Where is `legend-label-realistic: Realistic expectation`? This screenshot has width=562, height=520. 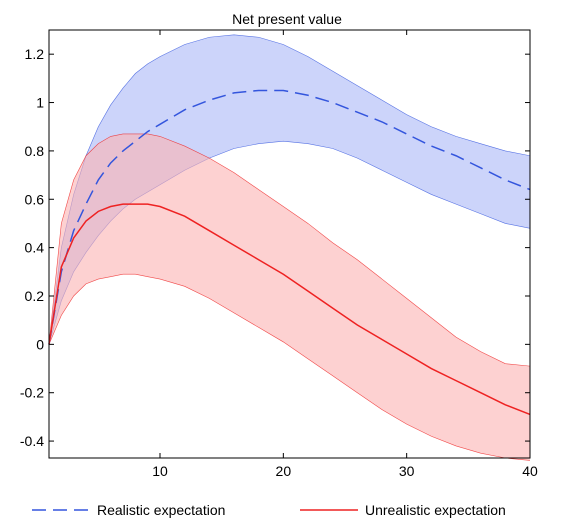 legend-label-realistic: Realistic expectation is located at coordinates (161, 510).